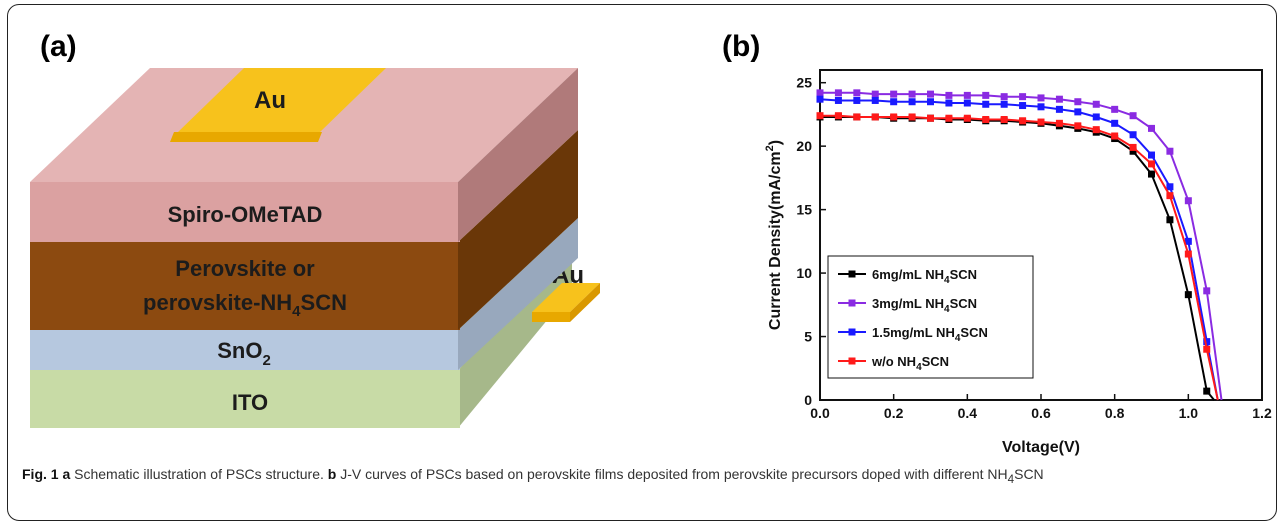  Describe the element at coordinates (1041, 447) in the screenshot. I see `x-axis-title: Voltage(V)` at that location.